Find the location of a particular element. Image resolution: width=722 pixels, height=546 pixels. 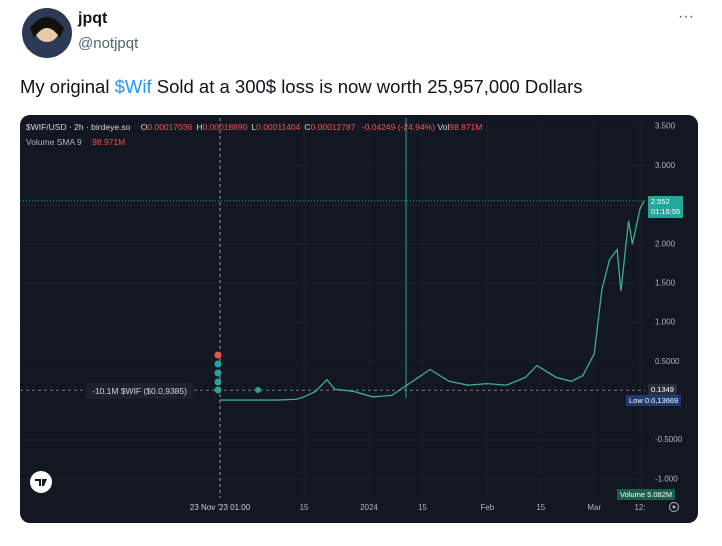

ohlc-key: H is located at coordinates (199, 127).